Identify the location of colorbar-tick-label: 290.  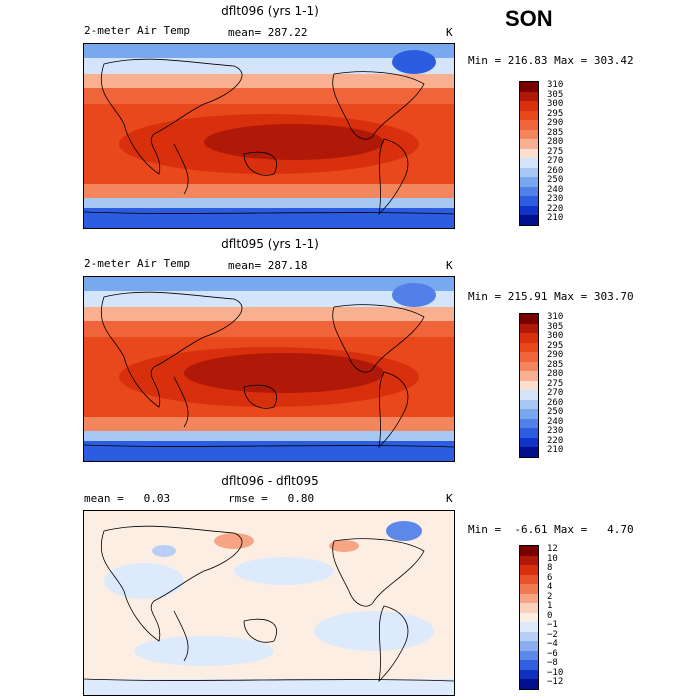
(555, 123).